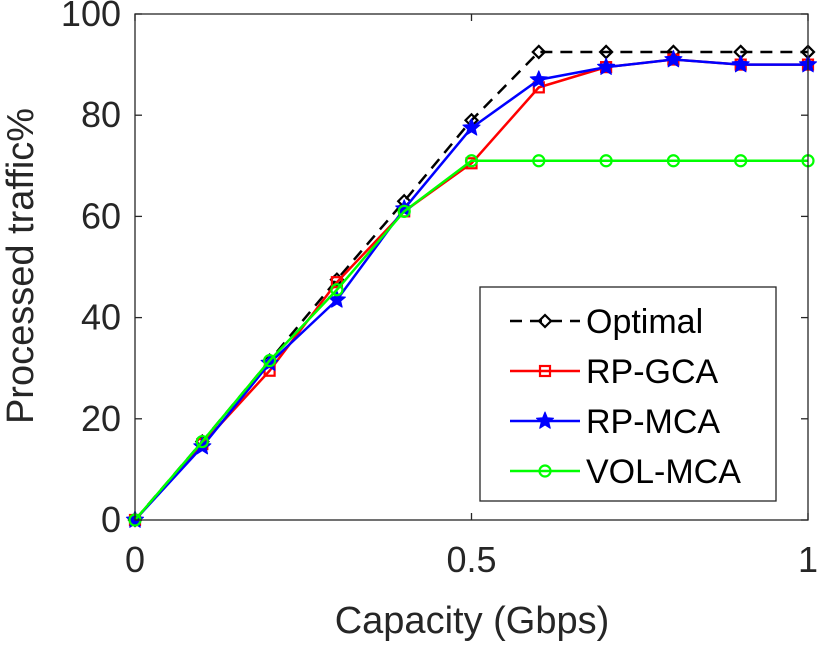  What do you see at coordinates (111, 519) in the screenshot?
I see `y-tick-label: 0` at bounding box center [111, 519].